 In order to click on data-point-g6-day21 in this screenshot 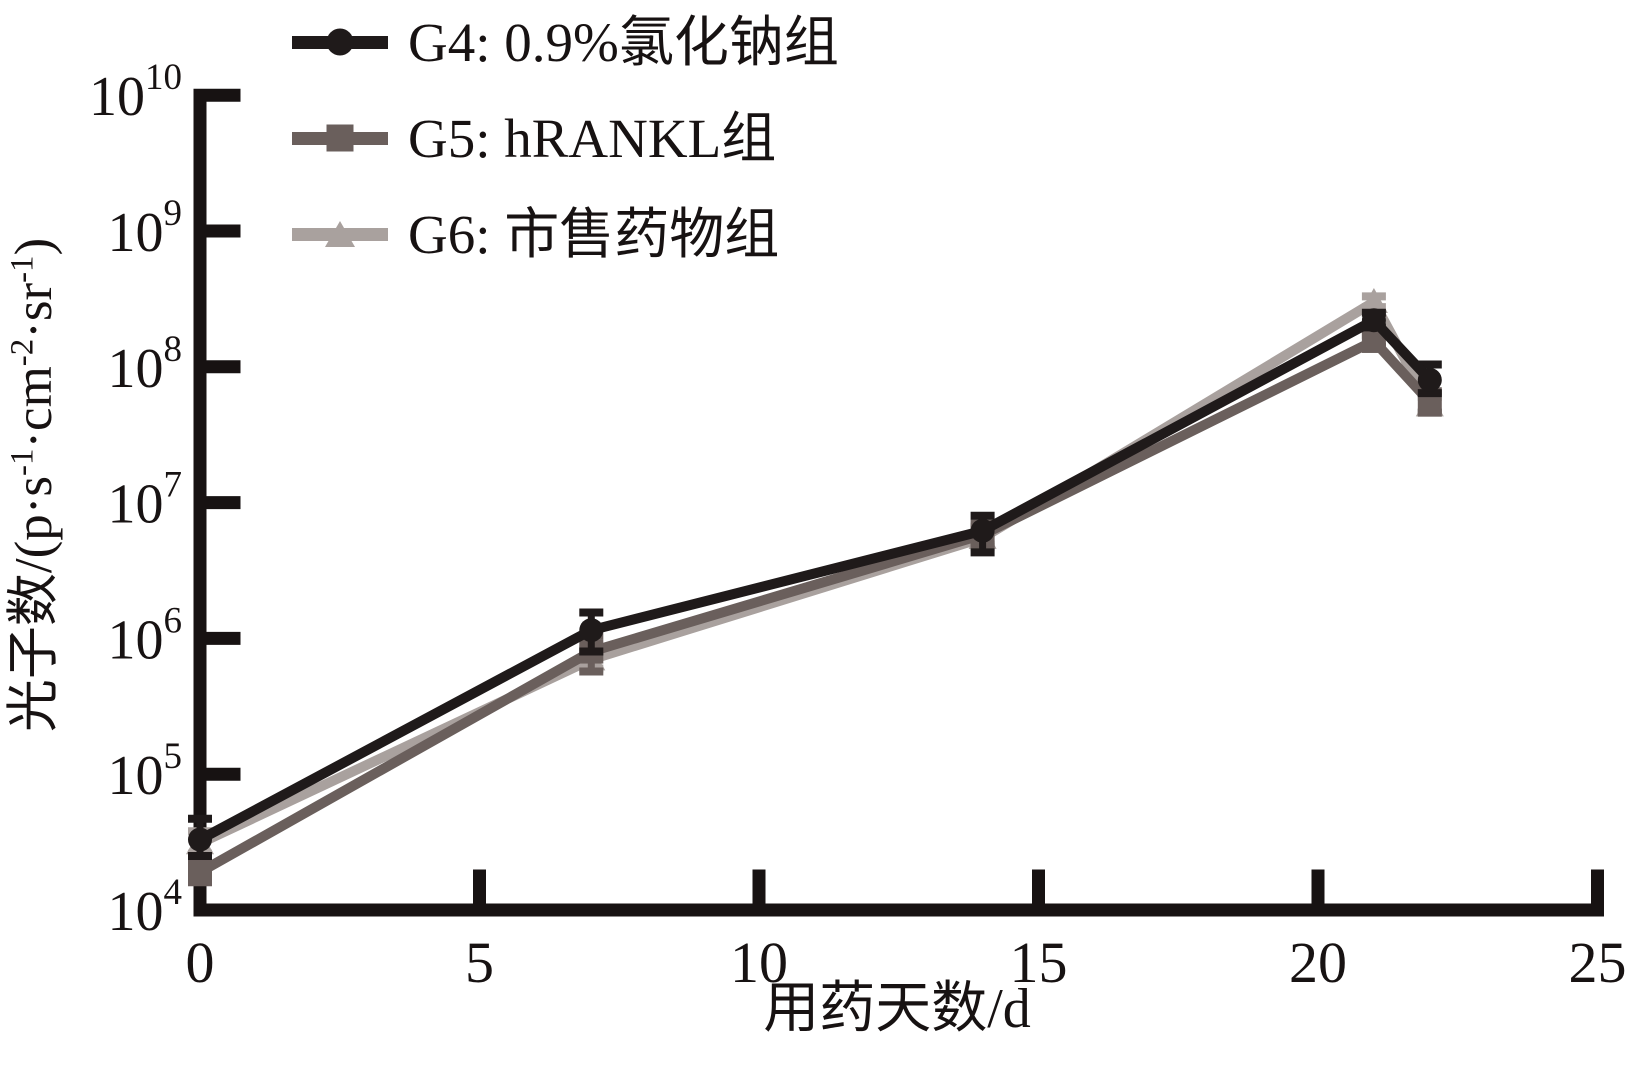, I will do `click(1373, 301)`.